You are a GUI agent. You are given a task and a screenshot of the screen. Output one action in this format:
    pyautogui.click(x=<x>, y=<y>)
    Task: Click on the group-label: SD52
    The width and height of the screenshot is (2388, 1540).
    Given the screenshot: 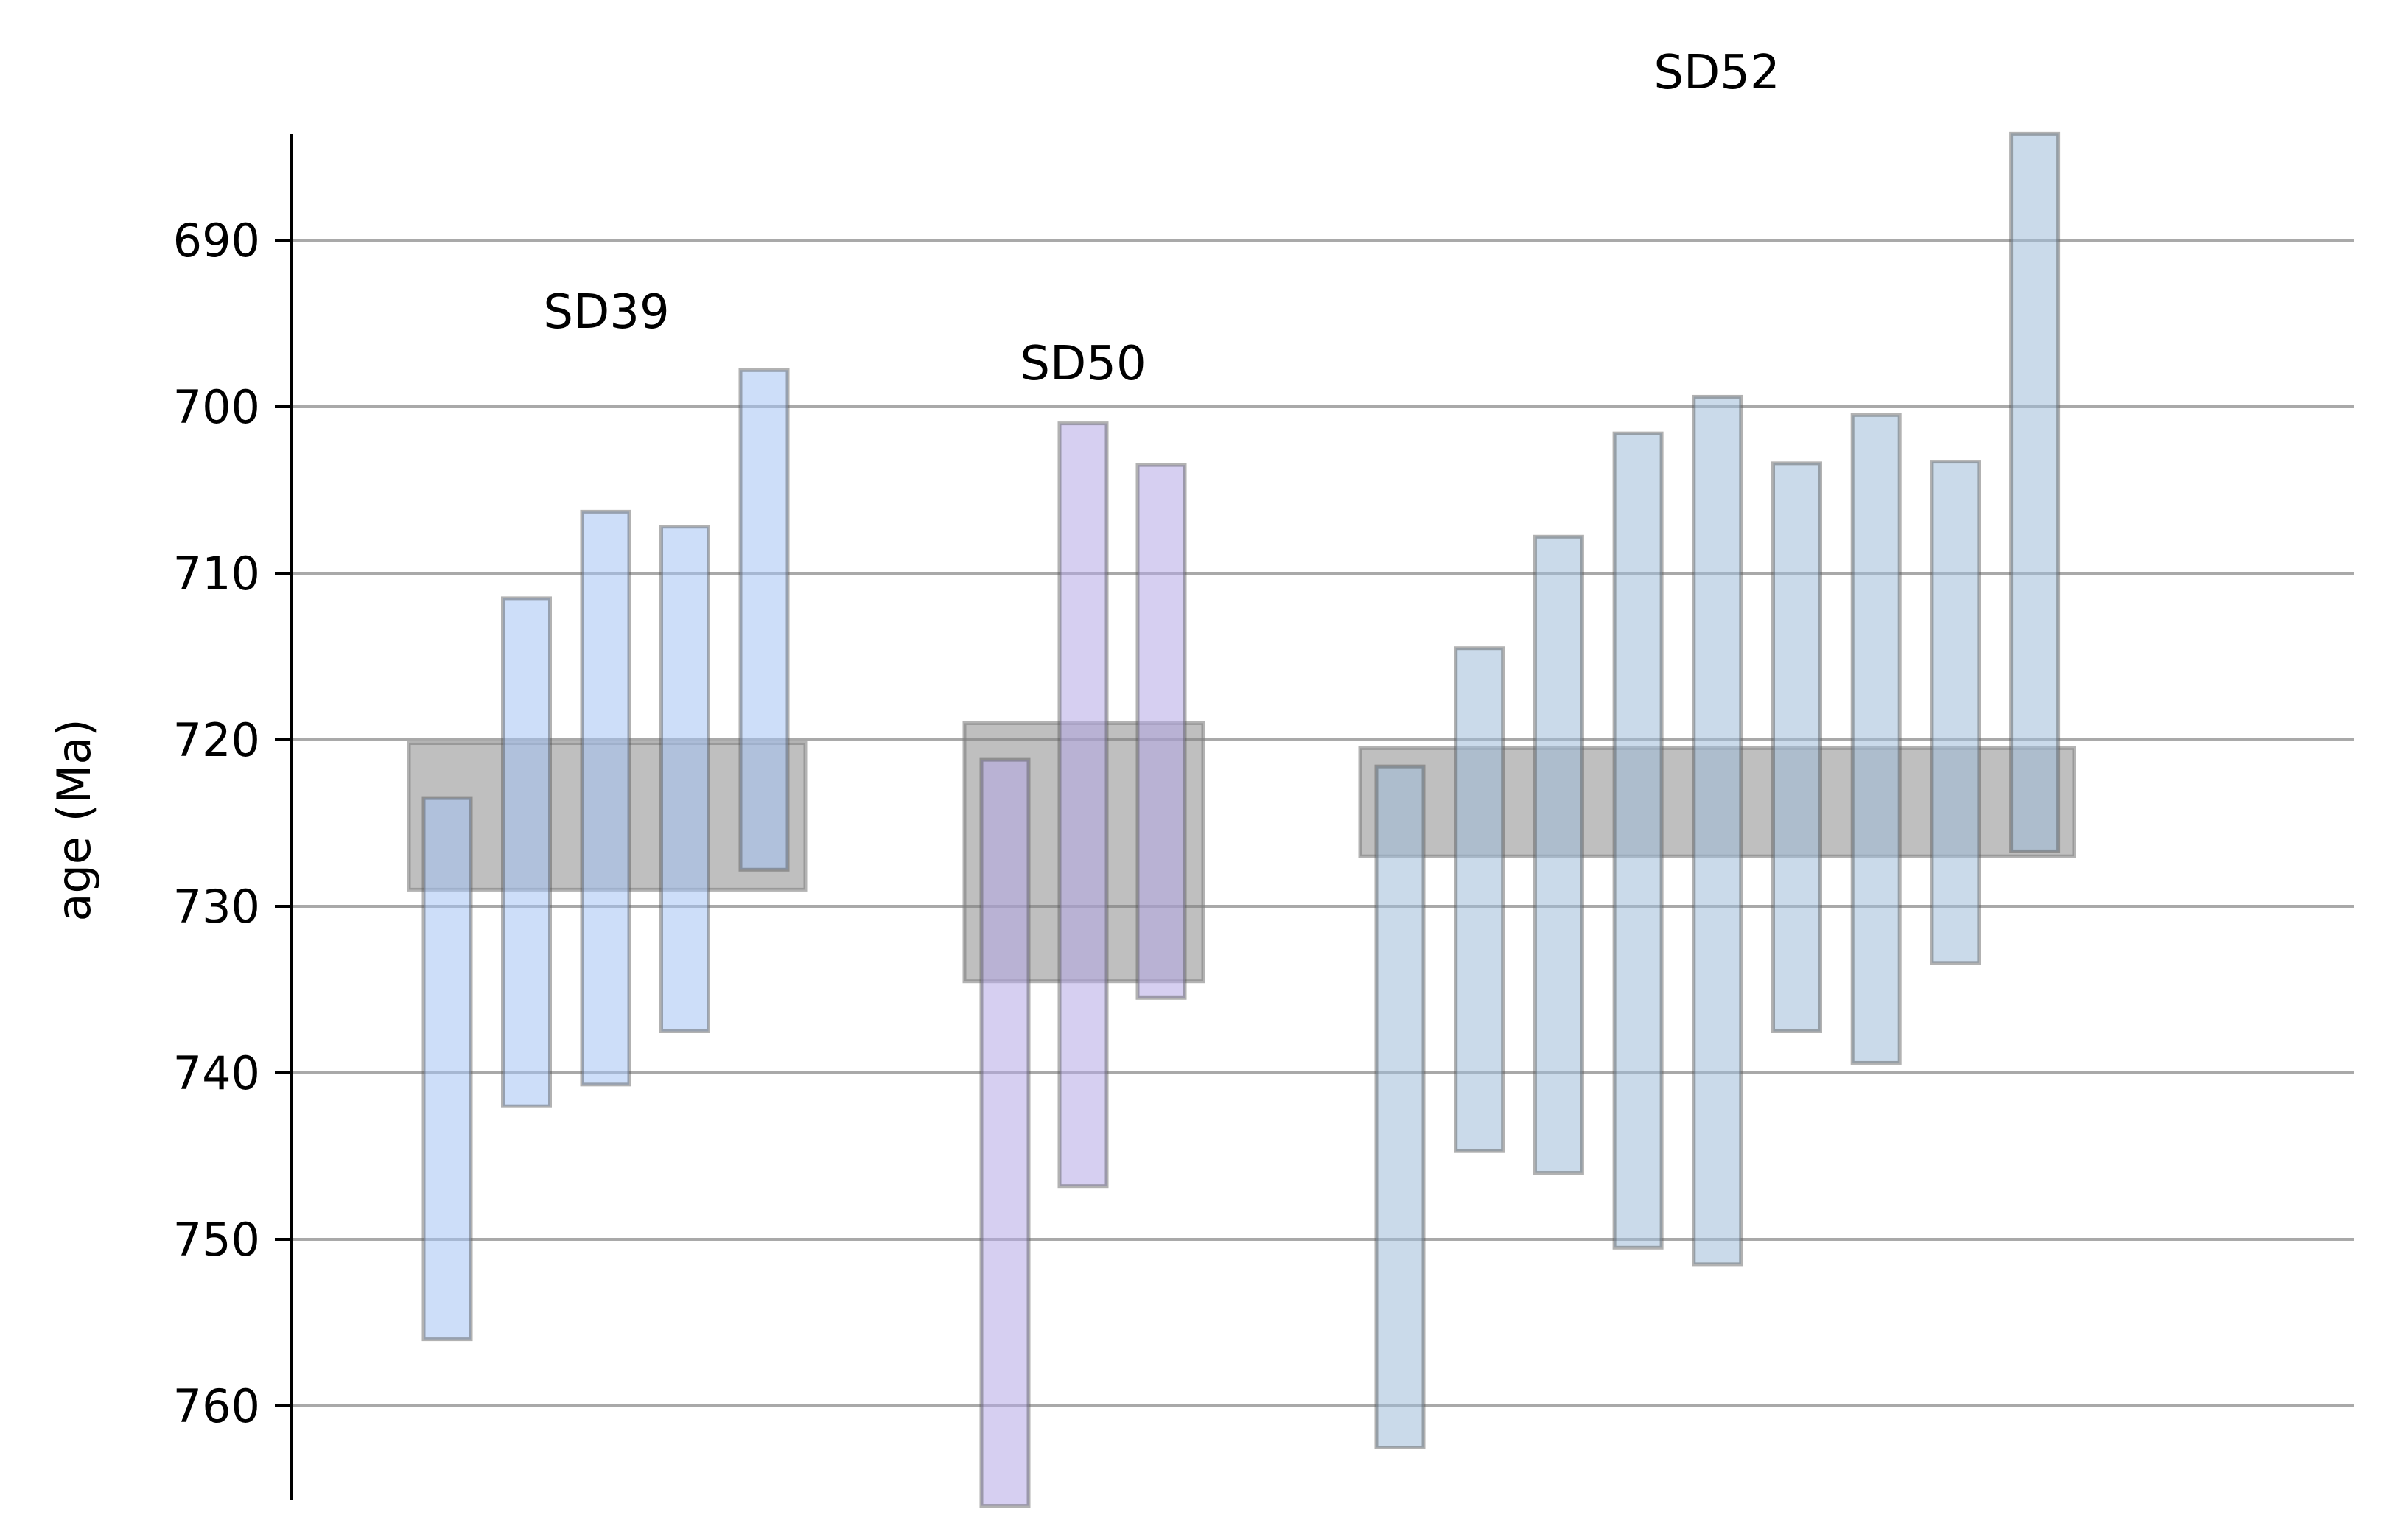 What is the action you would take?
    pyautogui.click(x=1716, y=73)
    